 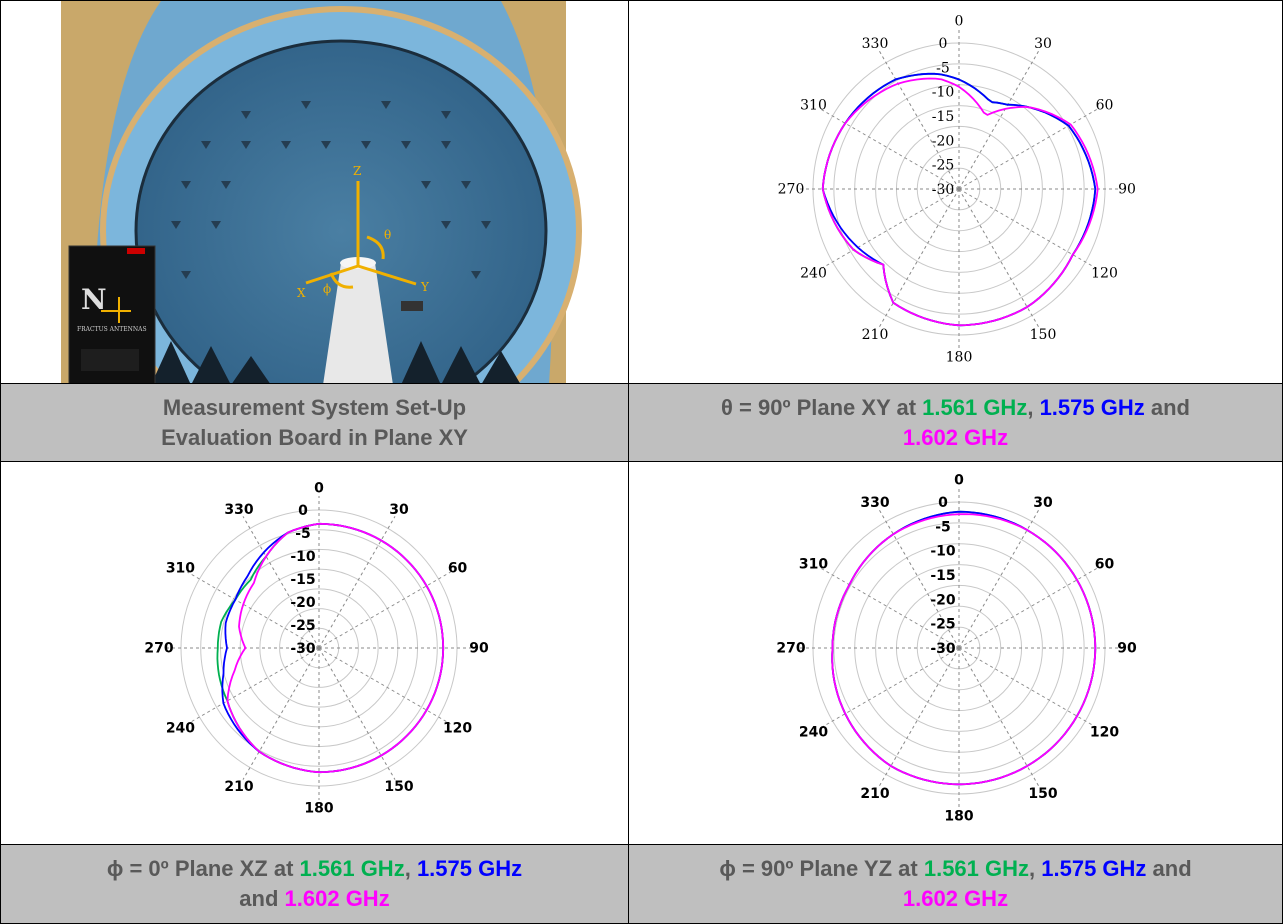 I want to click on caption-xz-line1: ϕ = 0º Plane XZ at 1.561 GHz, 1.575 GHz, so click(x=314, y=869).